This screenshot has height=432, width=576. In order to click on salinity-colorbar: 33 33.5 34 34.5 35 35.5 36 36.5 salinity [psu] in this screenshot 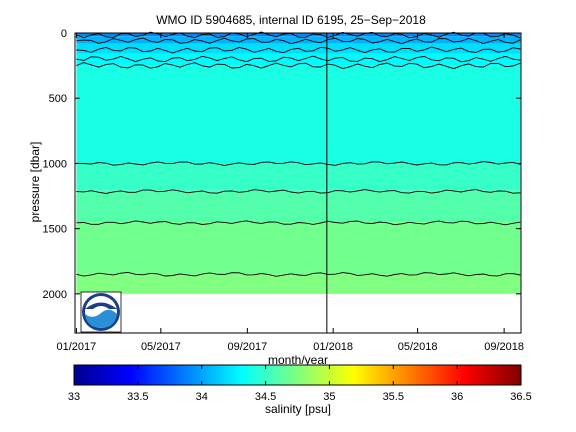, I will do `click(300, 390)`.